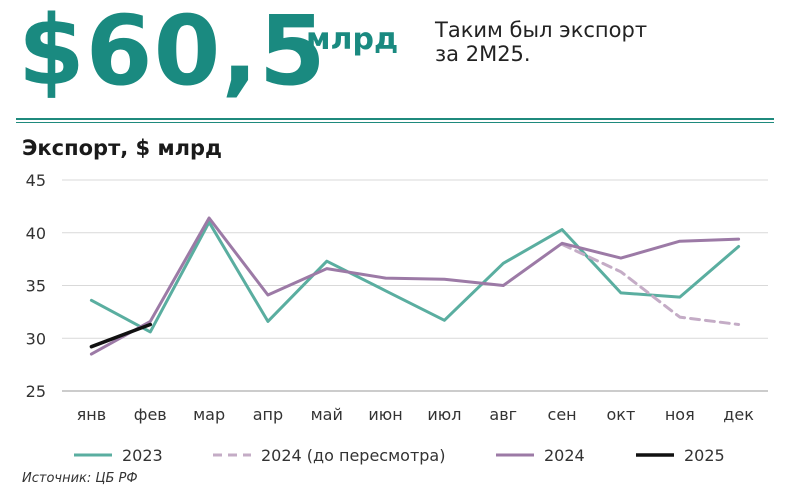 The height and width of the screenshot is (504, 800). Describe the element at coordinates (562, 414) in the screenshot. I see `x-tick-label: сен` at that location.